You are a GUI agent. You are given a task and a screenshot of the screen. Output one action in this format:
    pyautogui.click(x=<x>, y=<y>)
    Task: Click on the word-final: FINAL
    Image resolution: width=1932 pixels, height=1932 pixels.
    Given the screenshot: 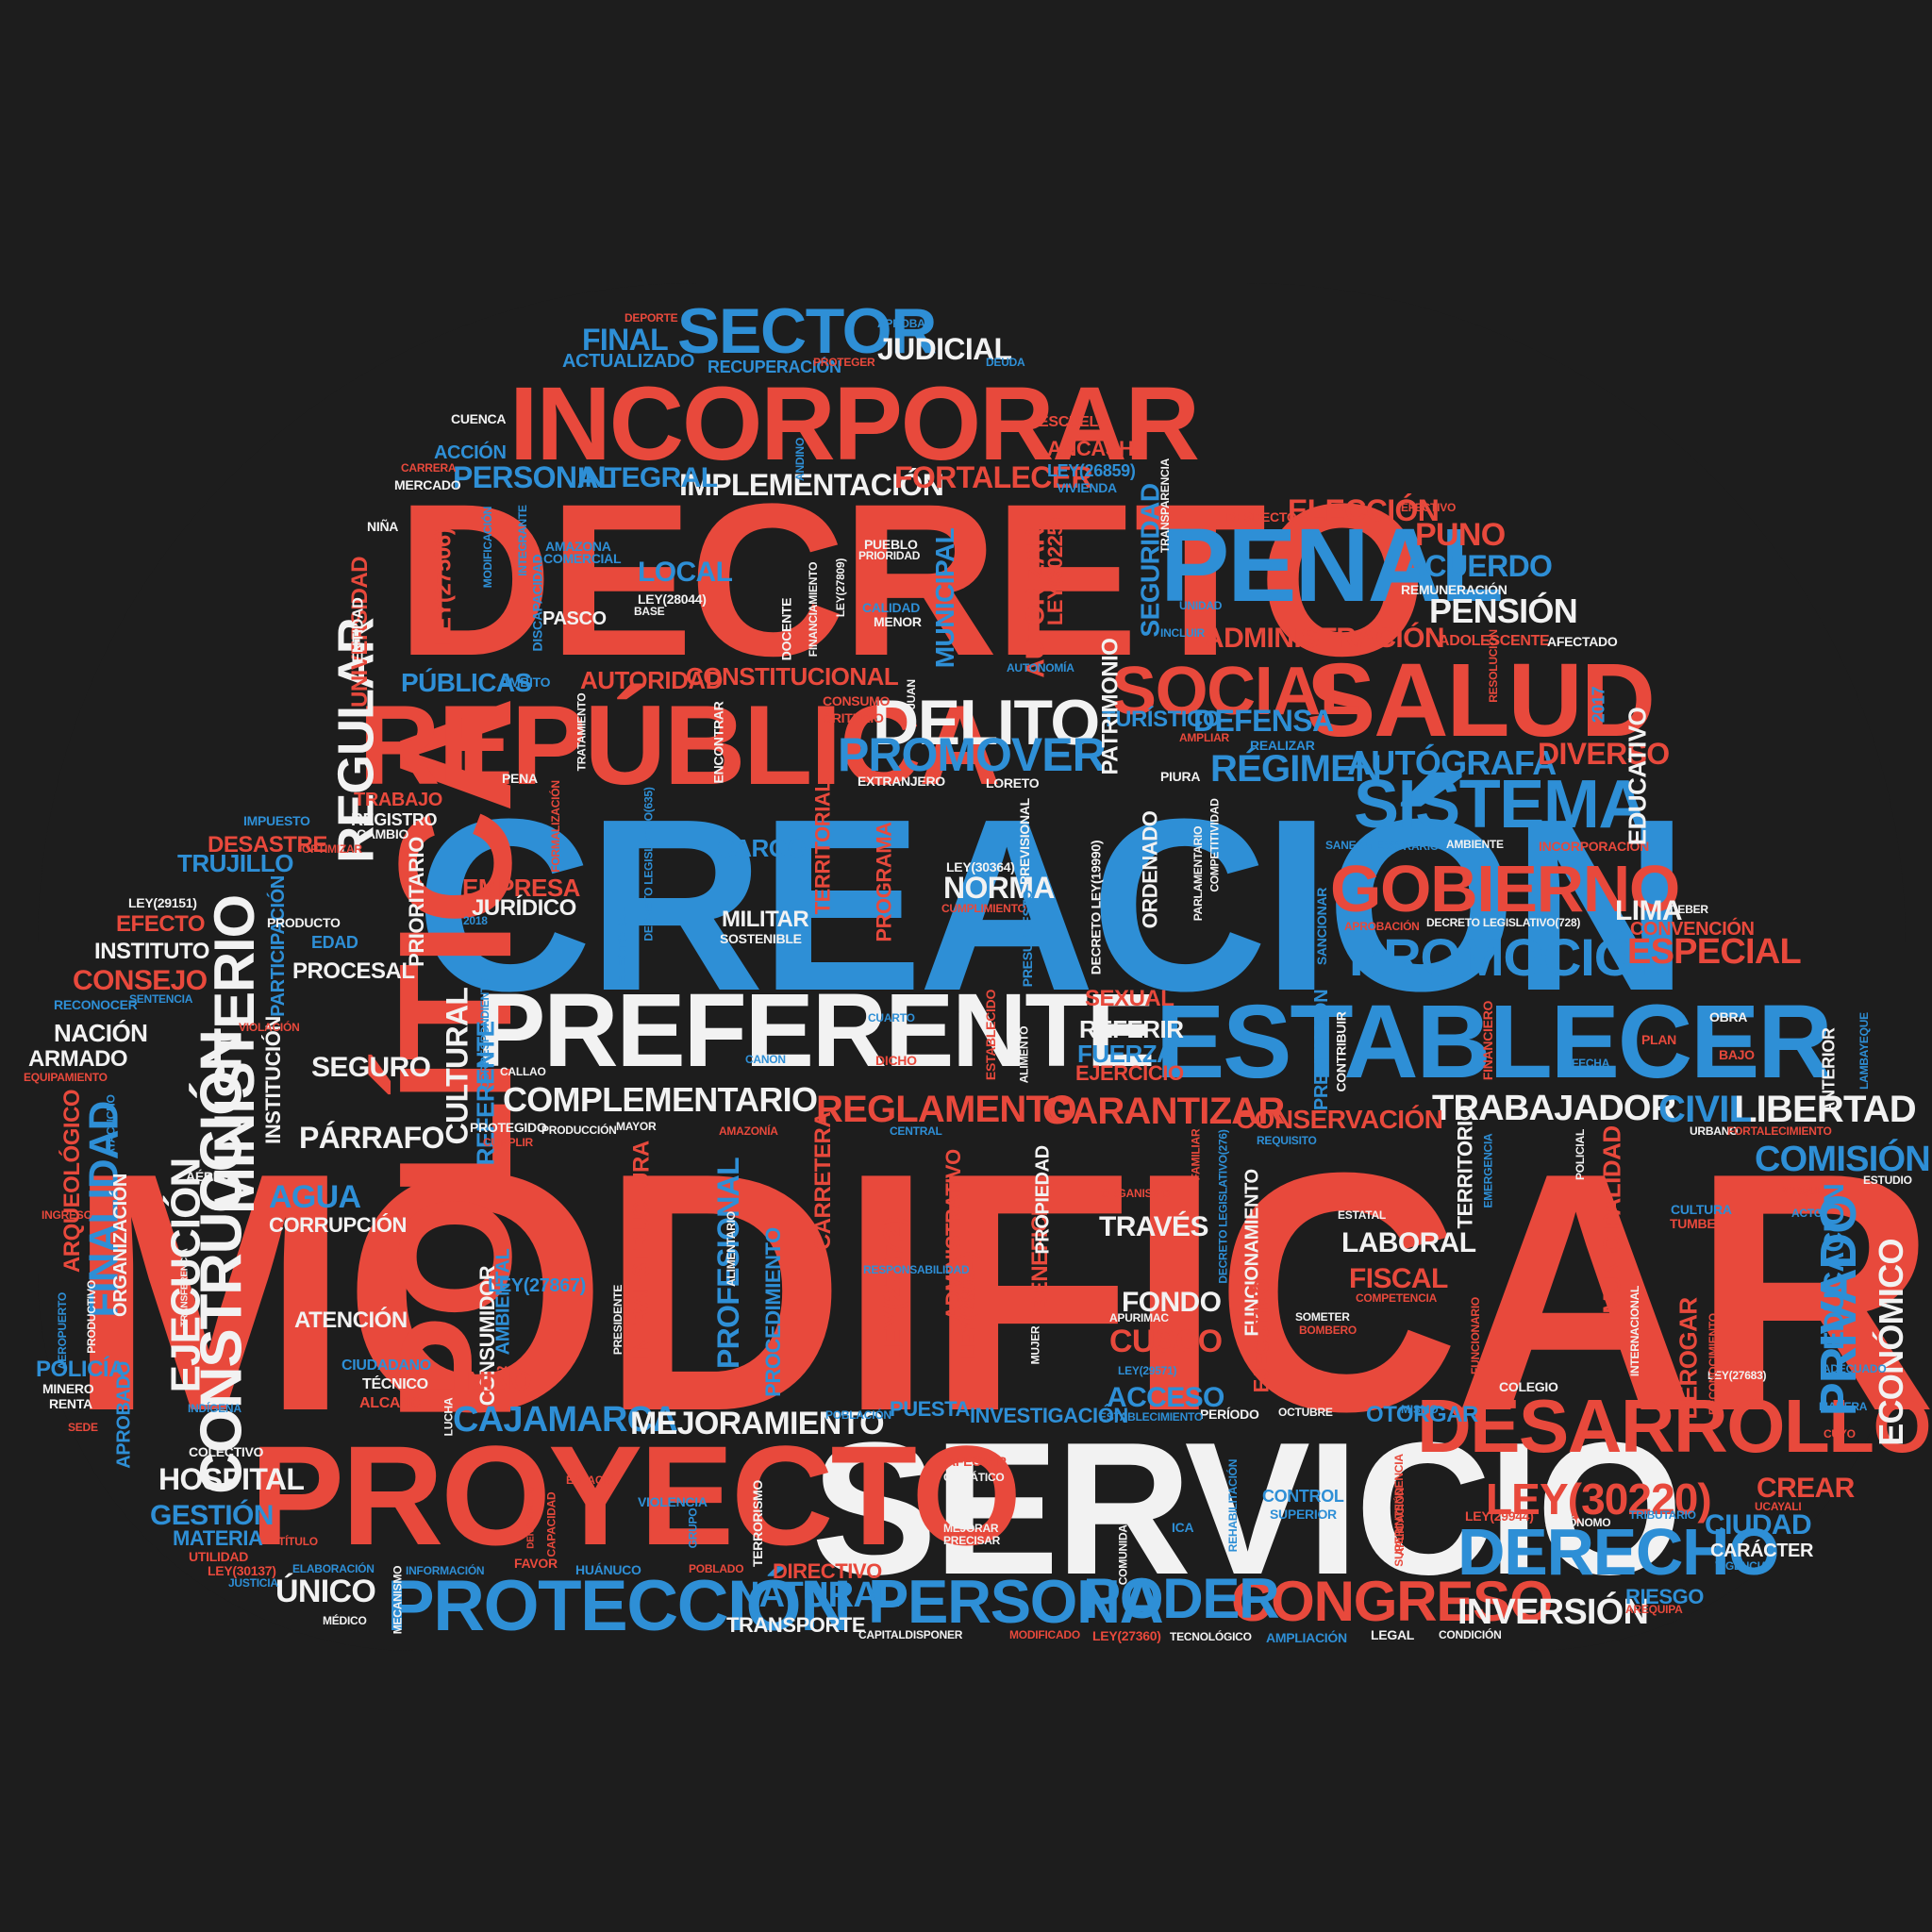 What is the action you would take?
    pyautogui.click(x=626, y=340)
    